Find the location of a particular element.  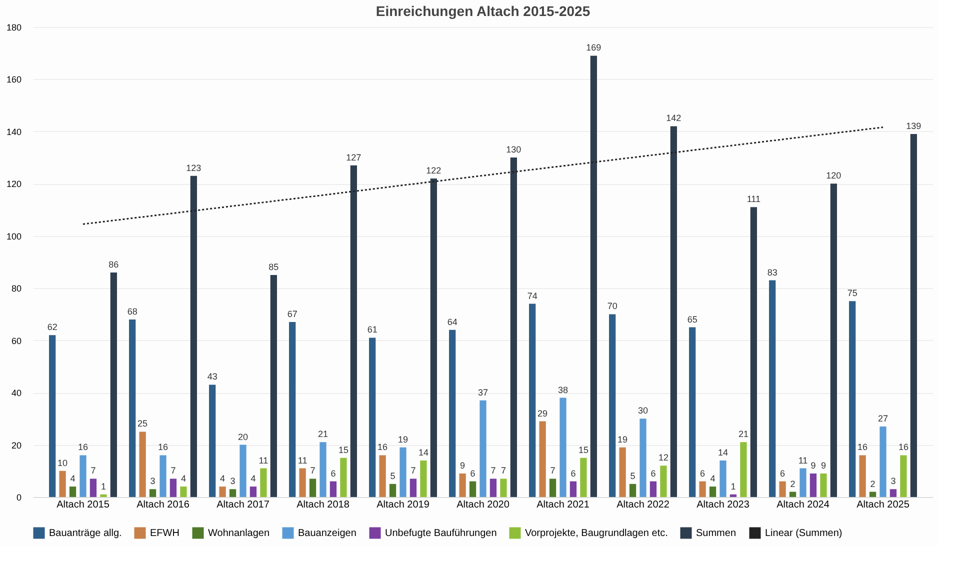

x-tick-label: Altach 2025 is located at coordinates (883, 505).